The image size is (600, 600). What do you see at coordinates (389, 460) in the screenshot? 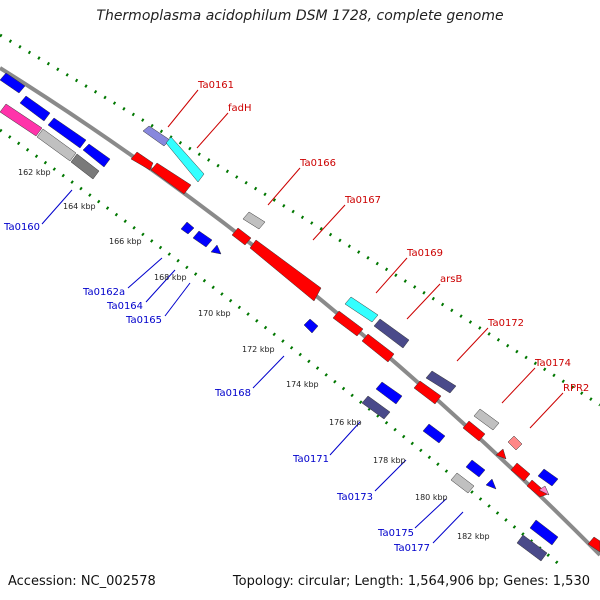
I see `position-label: 178 kbp` at bounding box center [389, 460].